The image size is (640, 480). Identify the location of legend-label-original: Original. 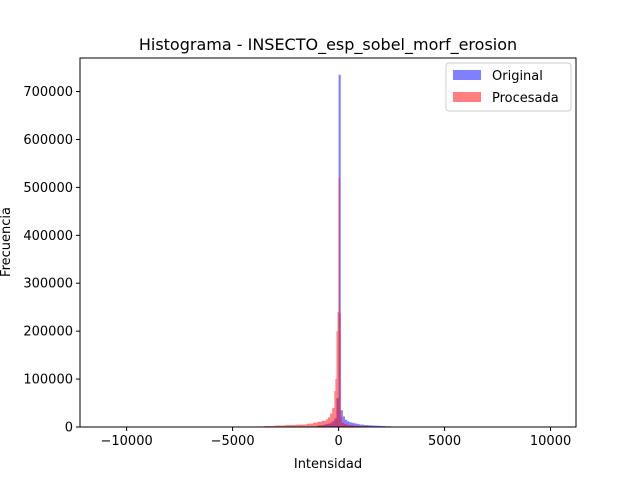
(517, 76).